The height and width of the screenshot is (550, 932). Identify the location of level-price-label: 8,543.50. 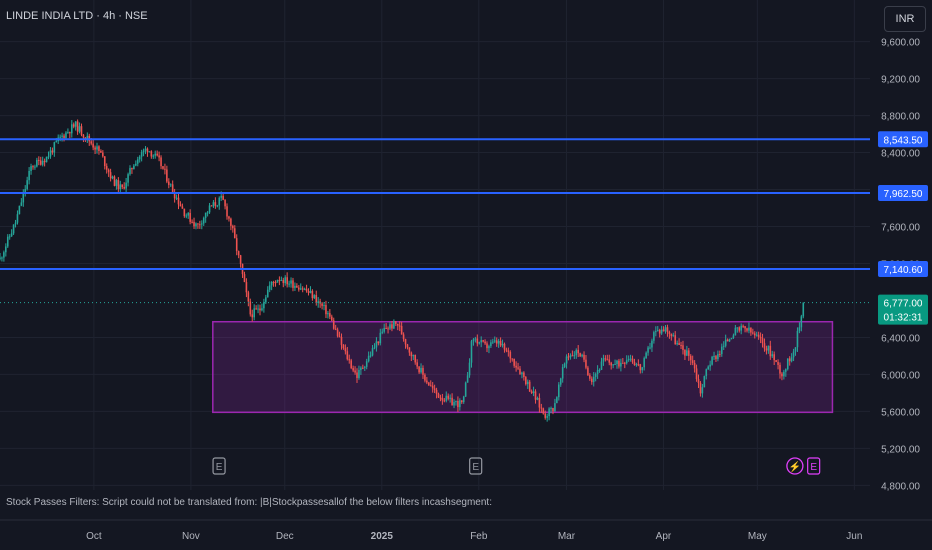
(903, 140).